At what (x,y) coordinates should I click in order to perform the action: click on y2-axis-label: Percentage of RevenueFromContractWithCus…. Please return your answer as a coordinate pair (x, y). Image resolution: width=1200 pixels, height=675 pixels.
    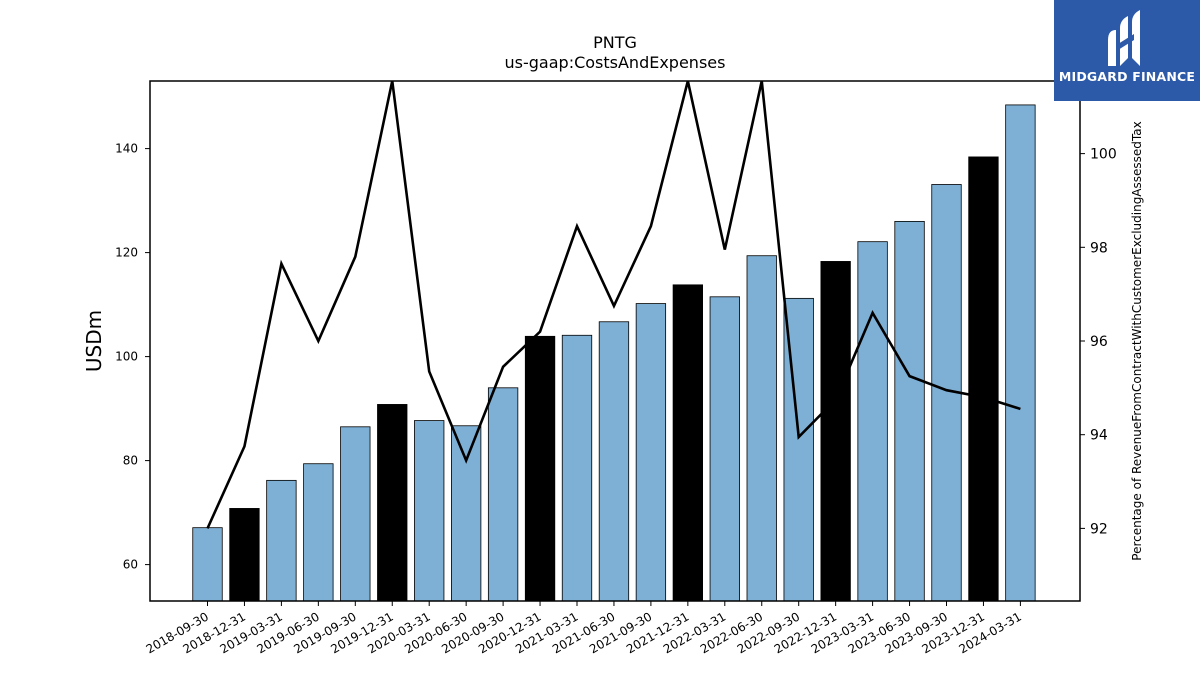
    Looking at the image, I should click on (1137, 340).